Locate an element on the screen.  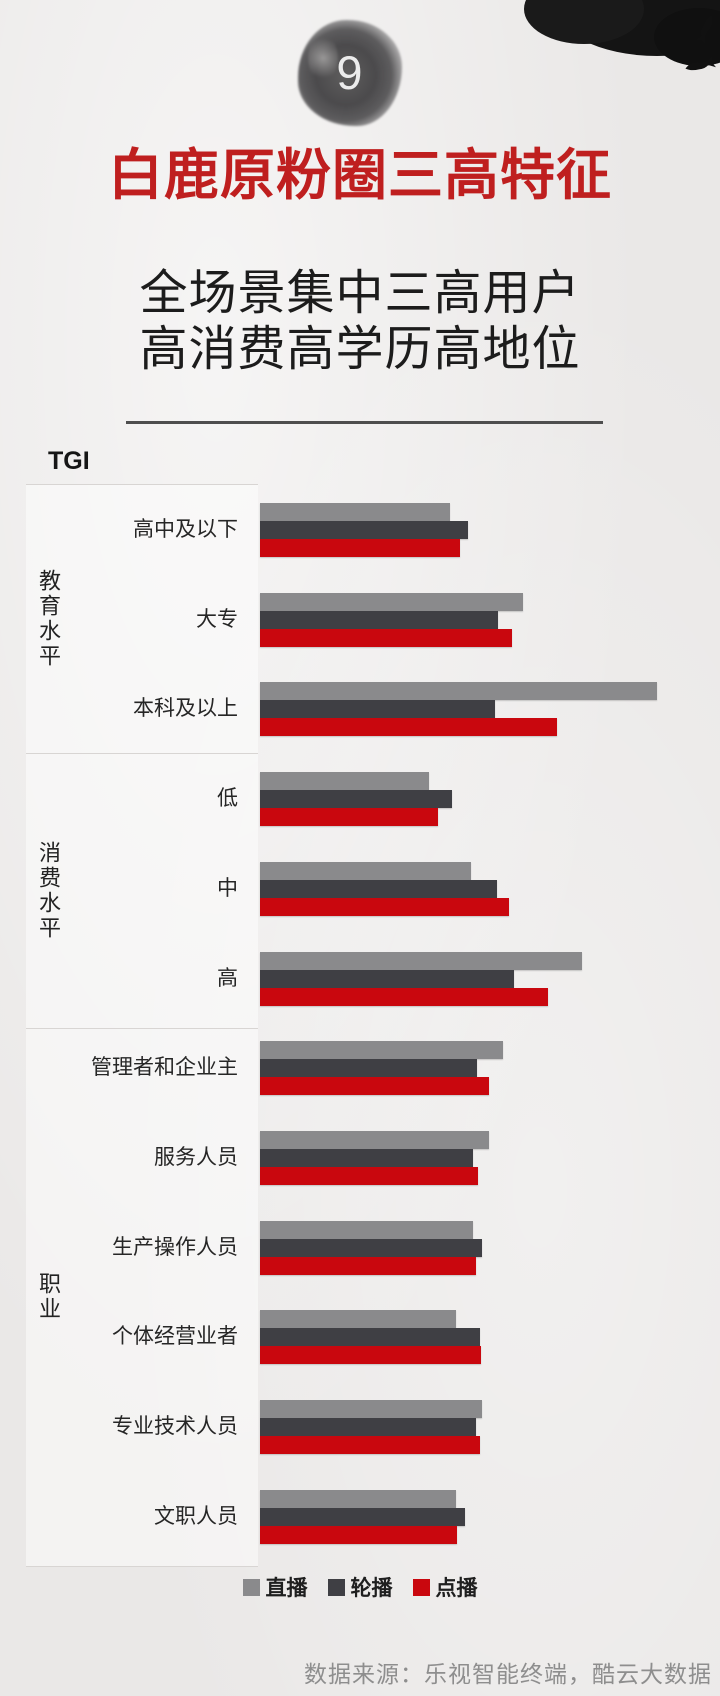
legend-label: 轮播 is located at coordinates (371, 1588).